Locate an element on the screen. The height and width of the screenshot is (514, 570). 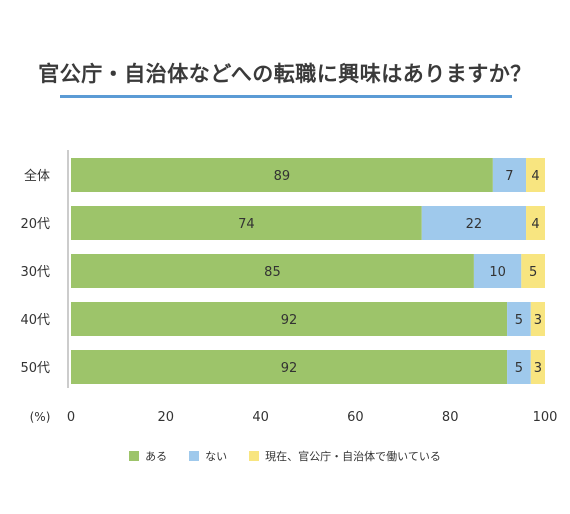
x-tick-label: 20 is located at coordinates (166, 417).